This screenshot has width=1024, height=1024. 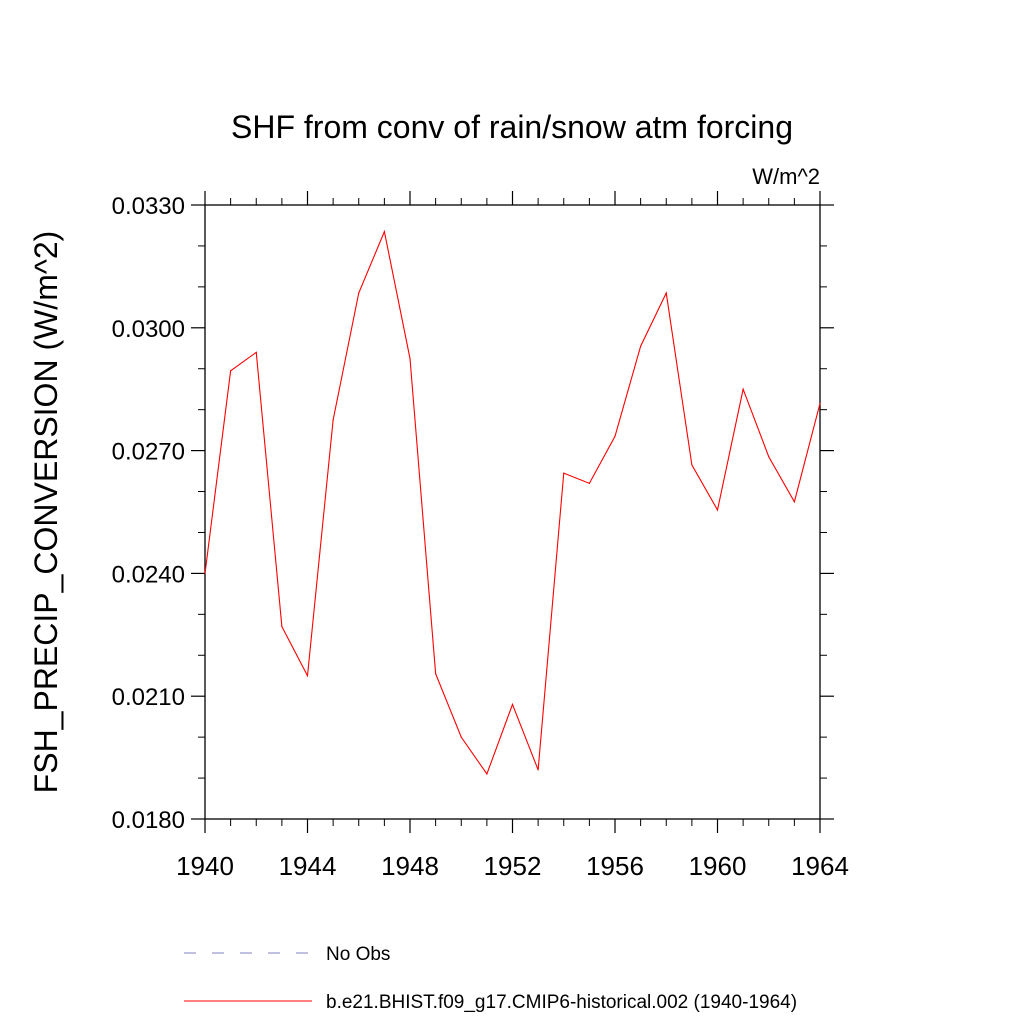 I want to click on x-tick-label: 1964, so click(x=820, y=866).